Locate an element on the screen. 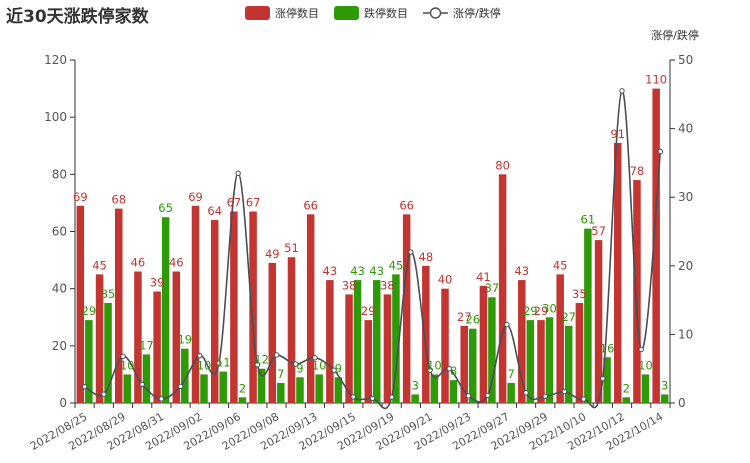 This screenshot has height=463, width=750. limit-up-value-label: 57 is located at coordinates (598, 231).